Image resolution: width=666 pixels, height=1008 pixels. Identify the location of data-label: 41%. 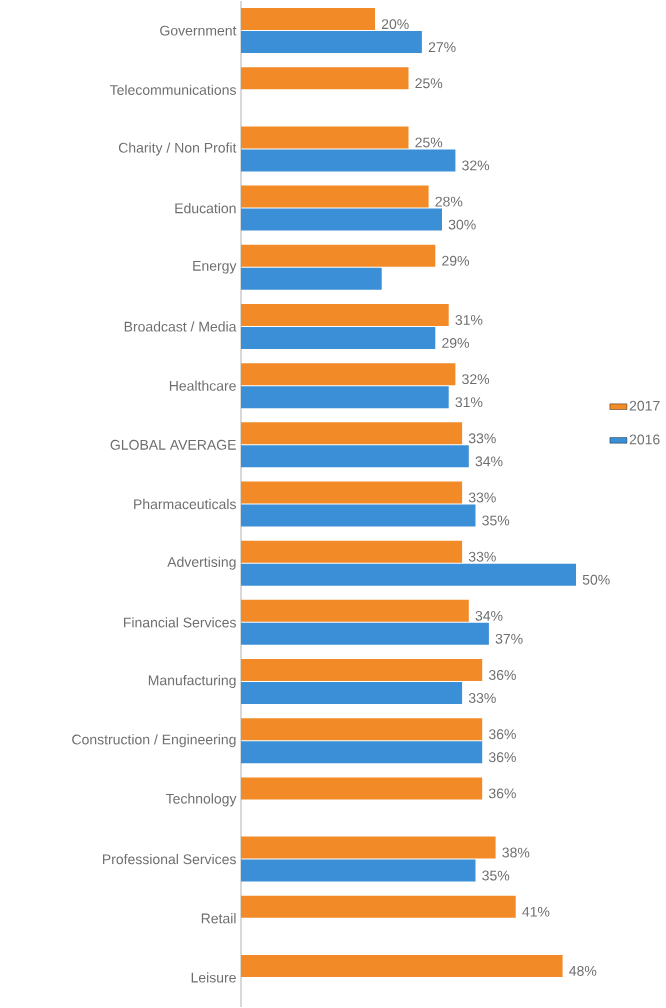
(536, 911).